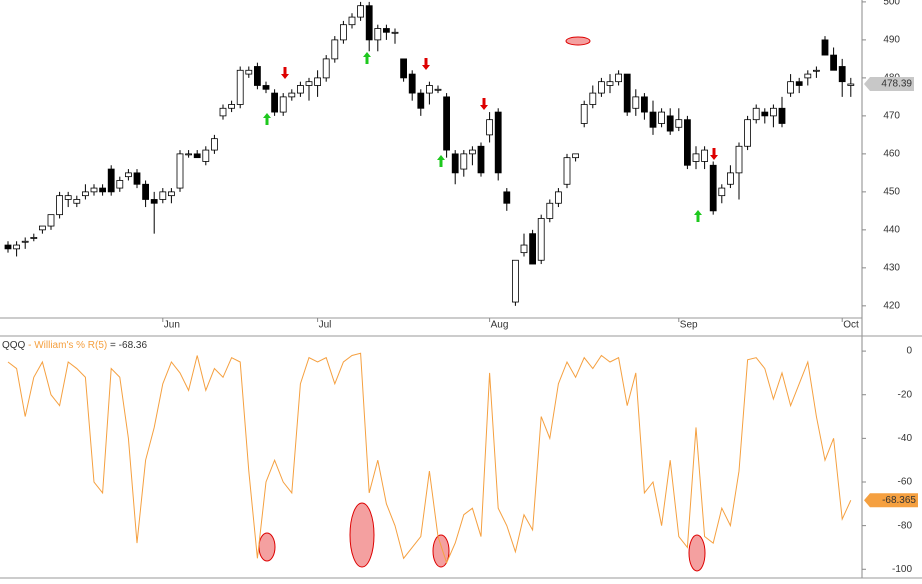  I want to click on last-value-tag, so click(891, 500).